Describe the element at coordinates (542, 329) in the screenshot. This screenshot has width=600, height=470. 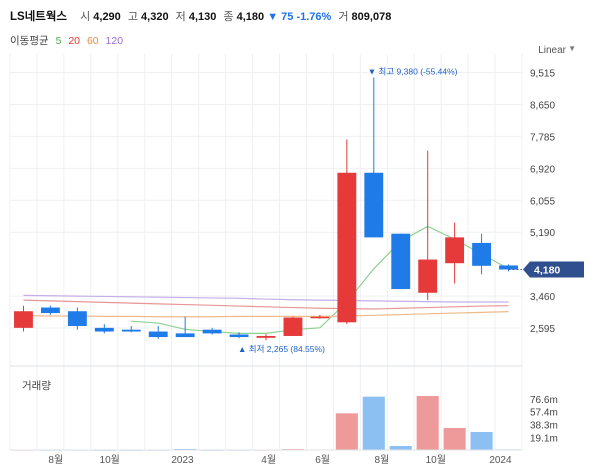
I see `price-tick-label: 2,595` at that location.